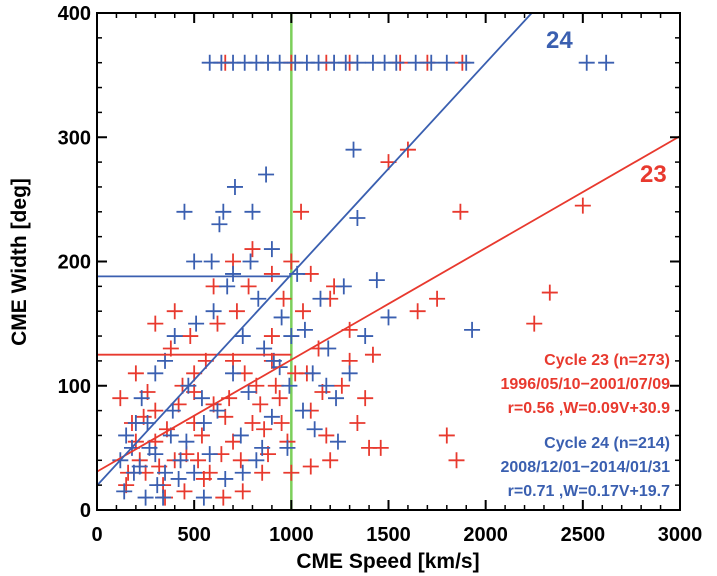 This screenshot has height=576, width=717. Describe the element at coordinates (583, 535) in the screenshot. I see `x-tick-label: 2500` at that location.